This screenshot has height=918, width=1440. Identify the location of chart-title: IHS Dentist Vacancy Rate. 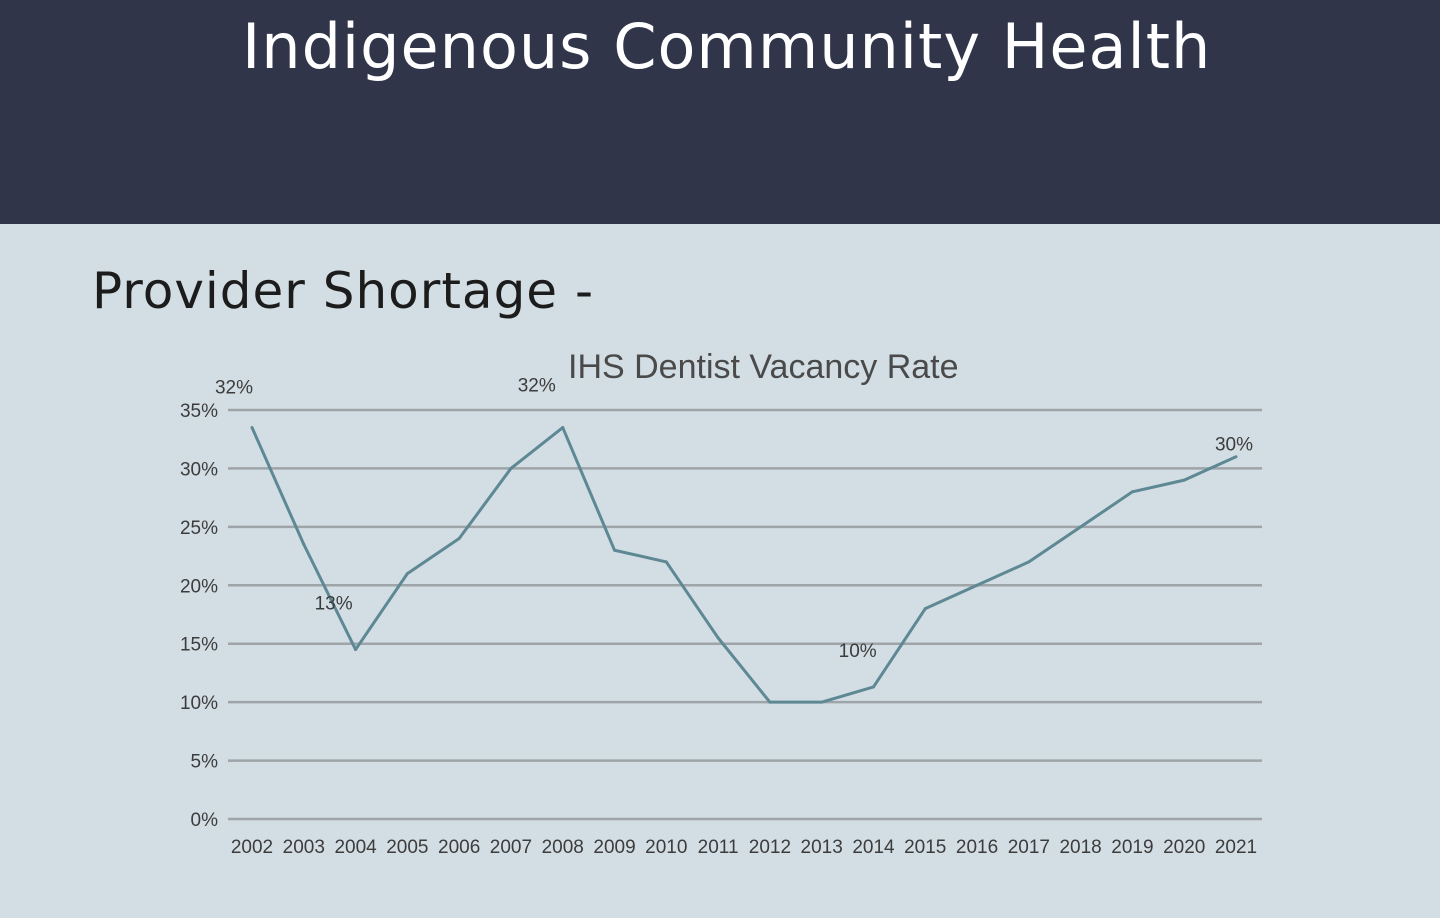
(763, 367).